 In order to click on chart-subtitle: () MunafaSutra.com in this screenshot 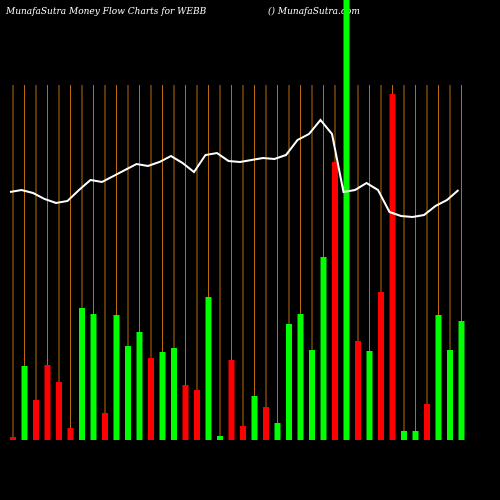, I will do `click(314, 11)`.